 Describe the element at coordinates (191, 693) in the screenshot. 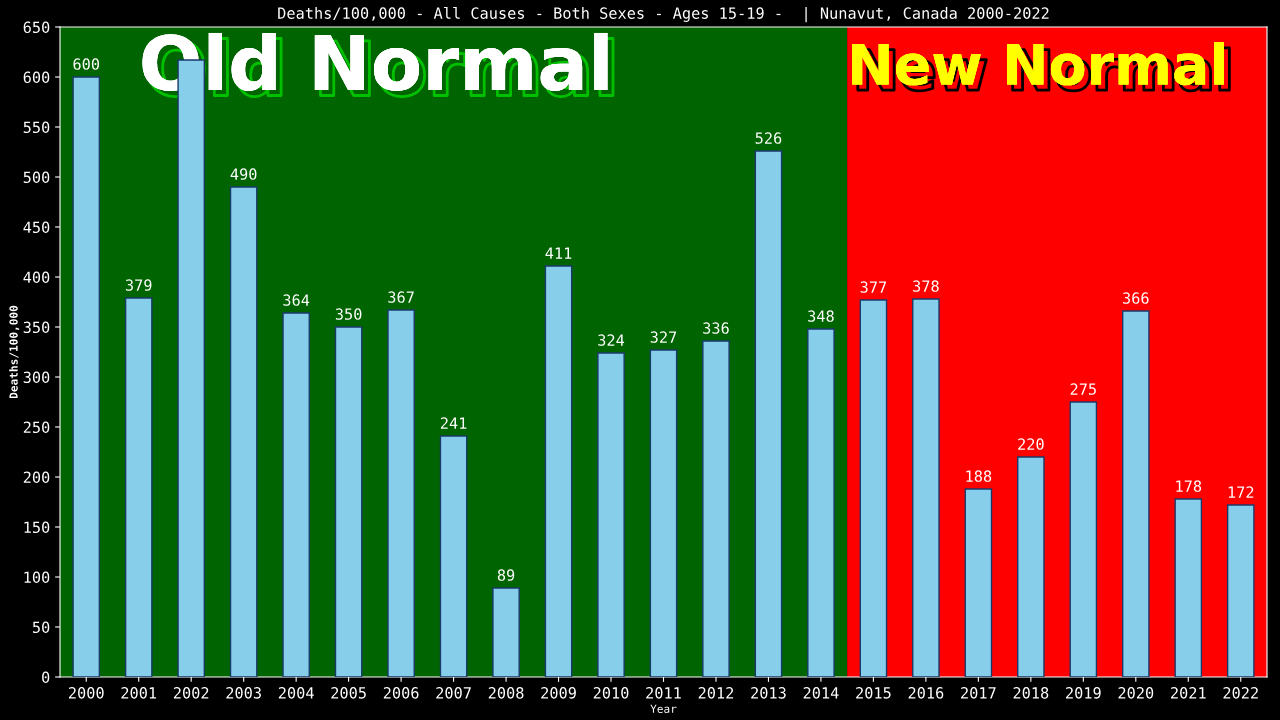

I see `x-tick-label: 2002` at that location.